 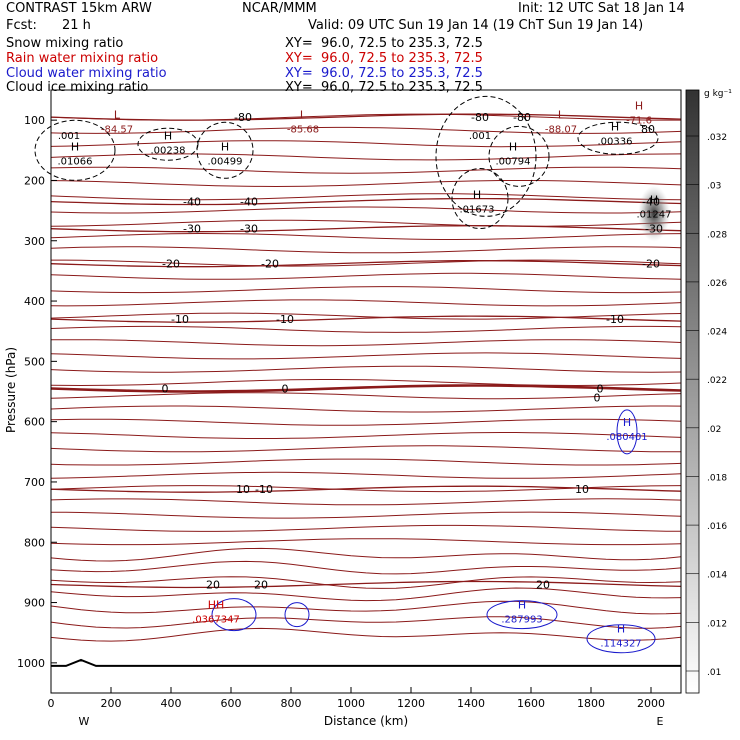 I want to click on x-tick-label: 2000, so click(x=651, y=703).